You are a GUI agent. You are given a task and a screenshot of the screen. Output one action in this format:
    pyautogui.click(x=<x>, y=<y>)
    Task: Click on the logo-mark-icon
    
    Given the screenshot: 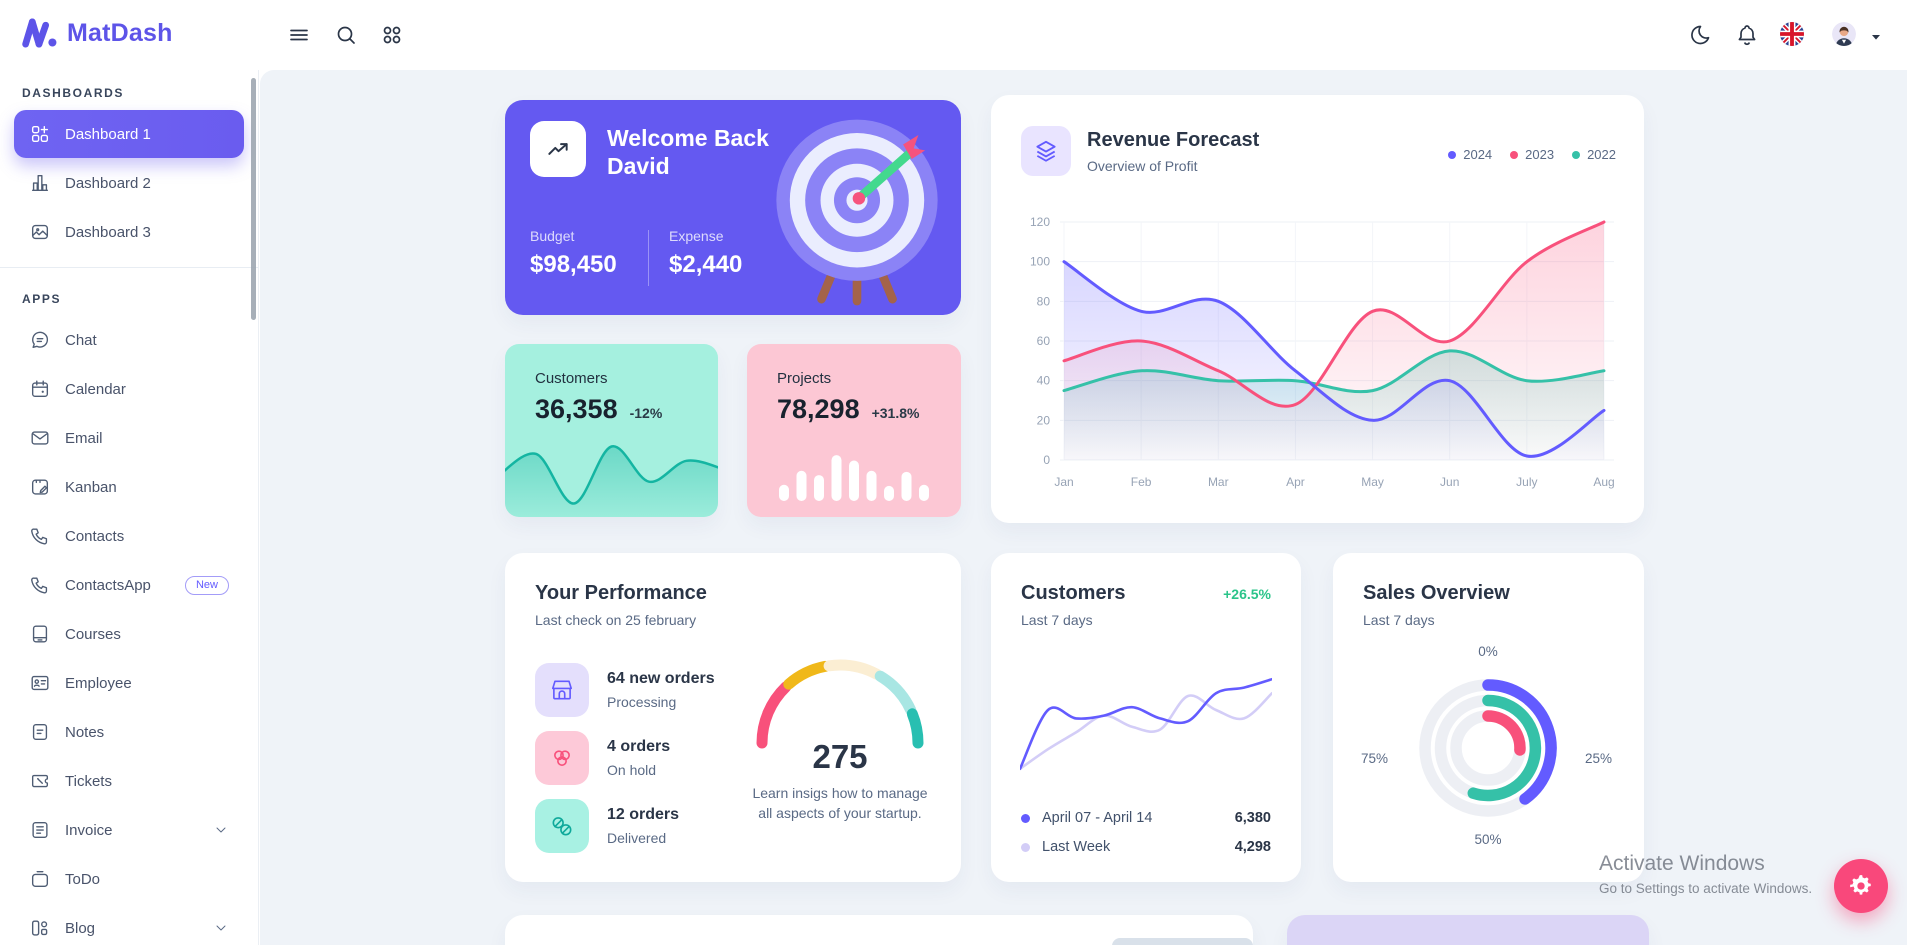 What is the action you would take?
    pyautogui.click(x=39, y=33)
    